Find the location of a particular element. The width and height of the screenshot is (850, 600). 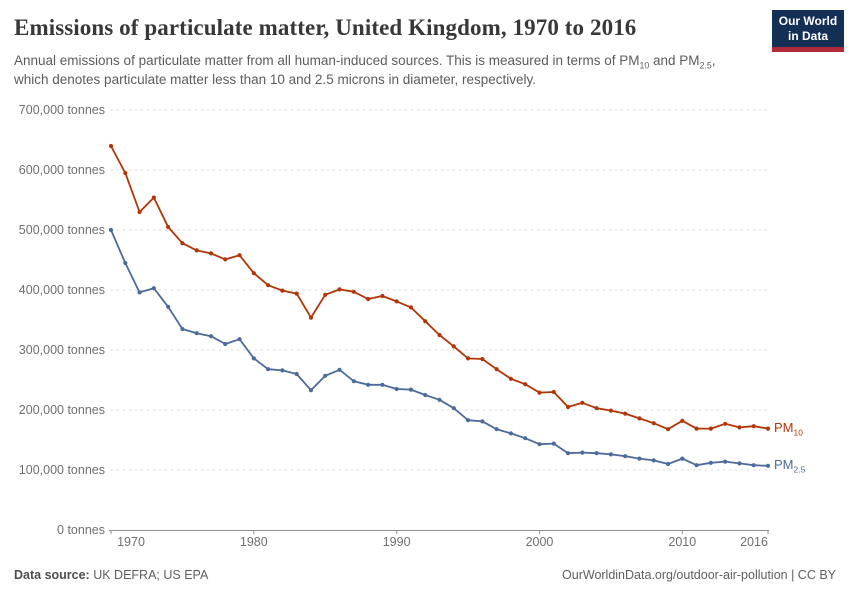

point-PM2.5-1997 is located at coordinates (496, 429).